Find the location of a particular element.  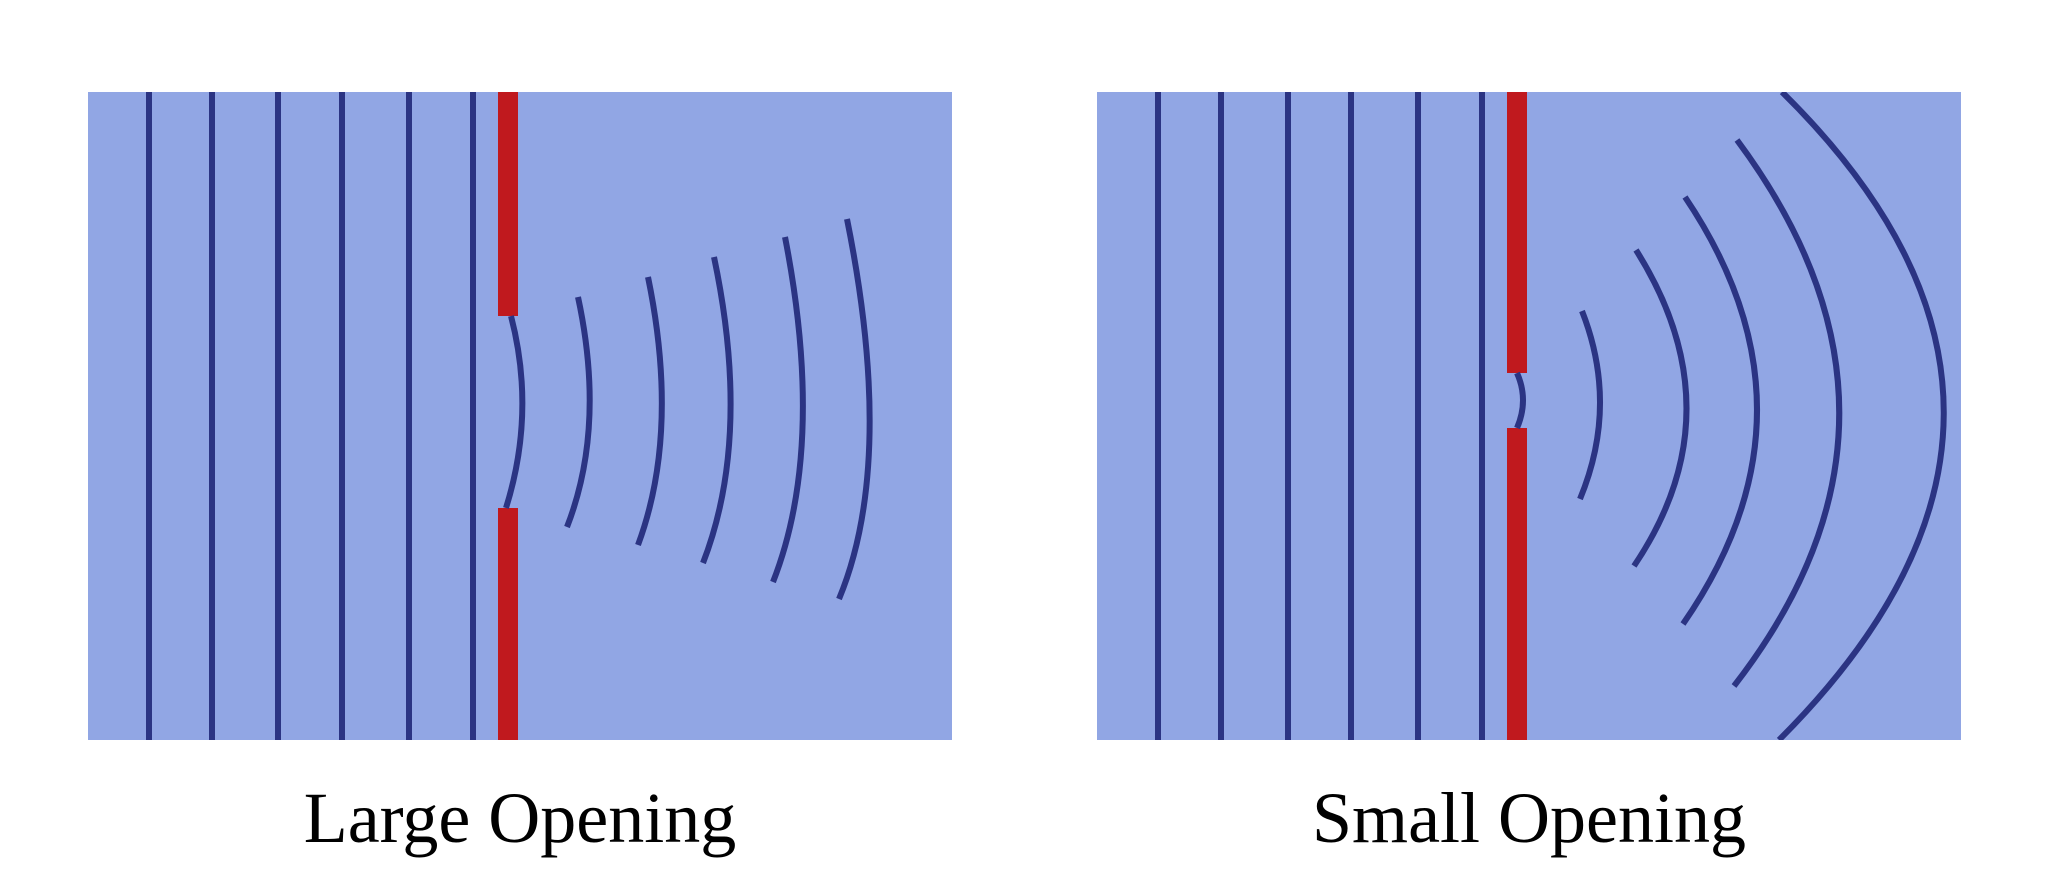

large-opening-caption: Large Opening is located at coordinates (520, 818).